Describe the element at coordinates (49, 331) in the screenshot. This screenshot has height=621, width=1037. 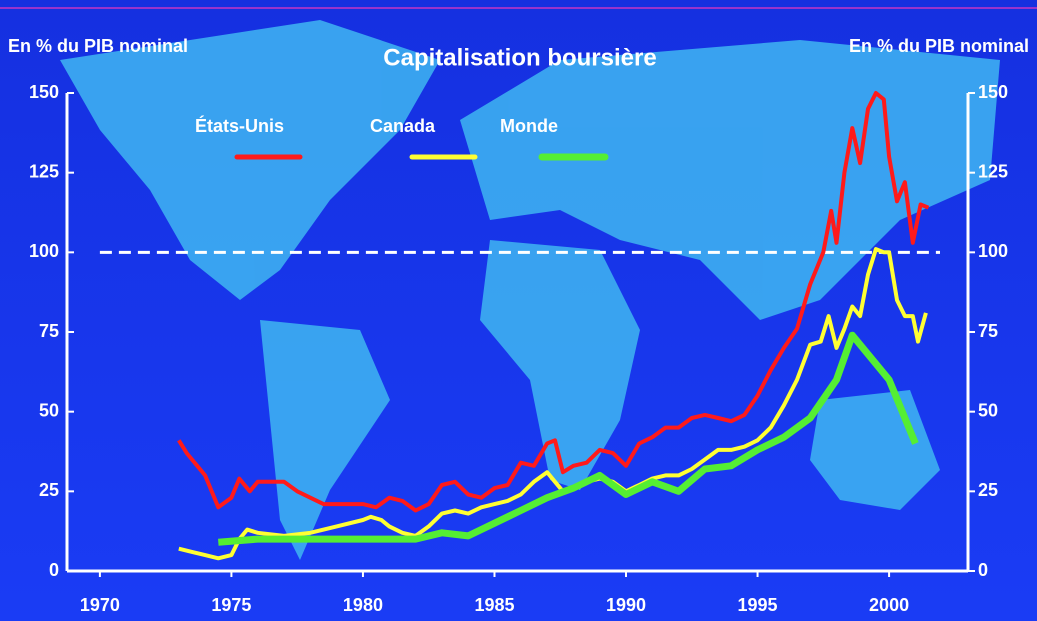
I see `y-tick-label: 75` at that location.